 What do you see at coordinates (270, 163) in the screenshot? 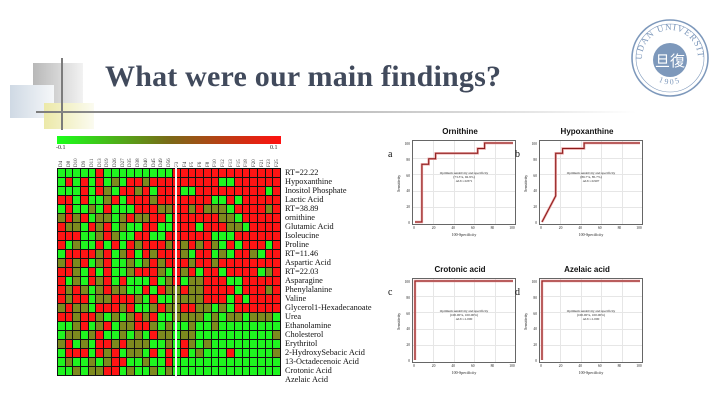
I see `heatmap-column-label: F23` at bounding box center [270, 163].